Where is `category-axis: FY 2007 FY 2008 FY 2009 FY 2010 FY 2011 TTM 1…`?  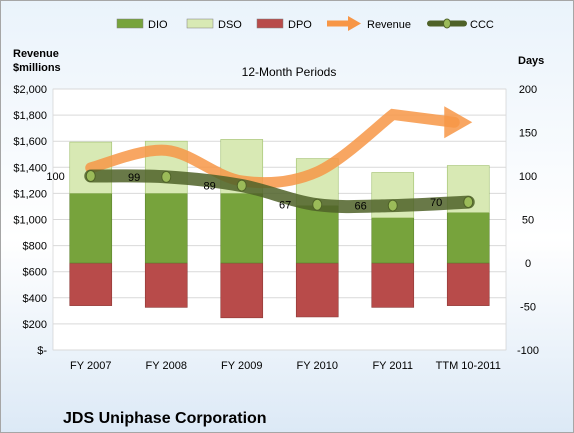 category-axis: FY 2007 FY 2008 FY 2009 FY 2010 FY 2011 TTM 1… is located at coordinates (285, 366).